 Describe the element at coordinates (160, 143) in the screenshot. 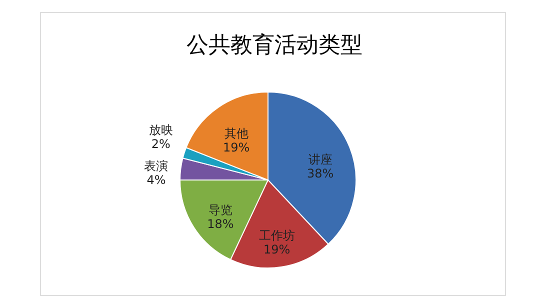

I see `data-label: 2%` at that location.